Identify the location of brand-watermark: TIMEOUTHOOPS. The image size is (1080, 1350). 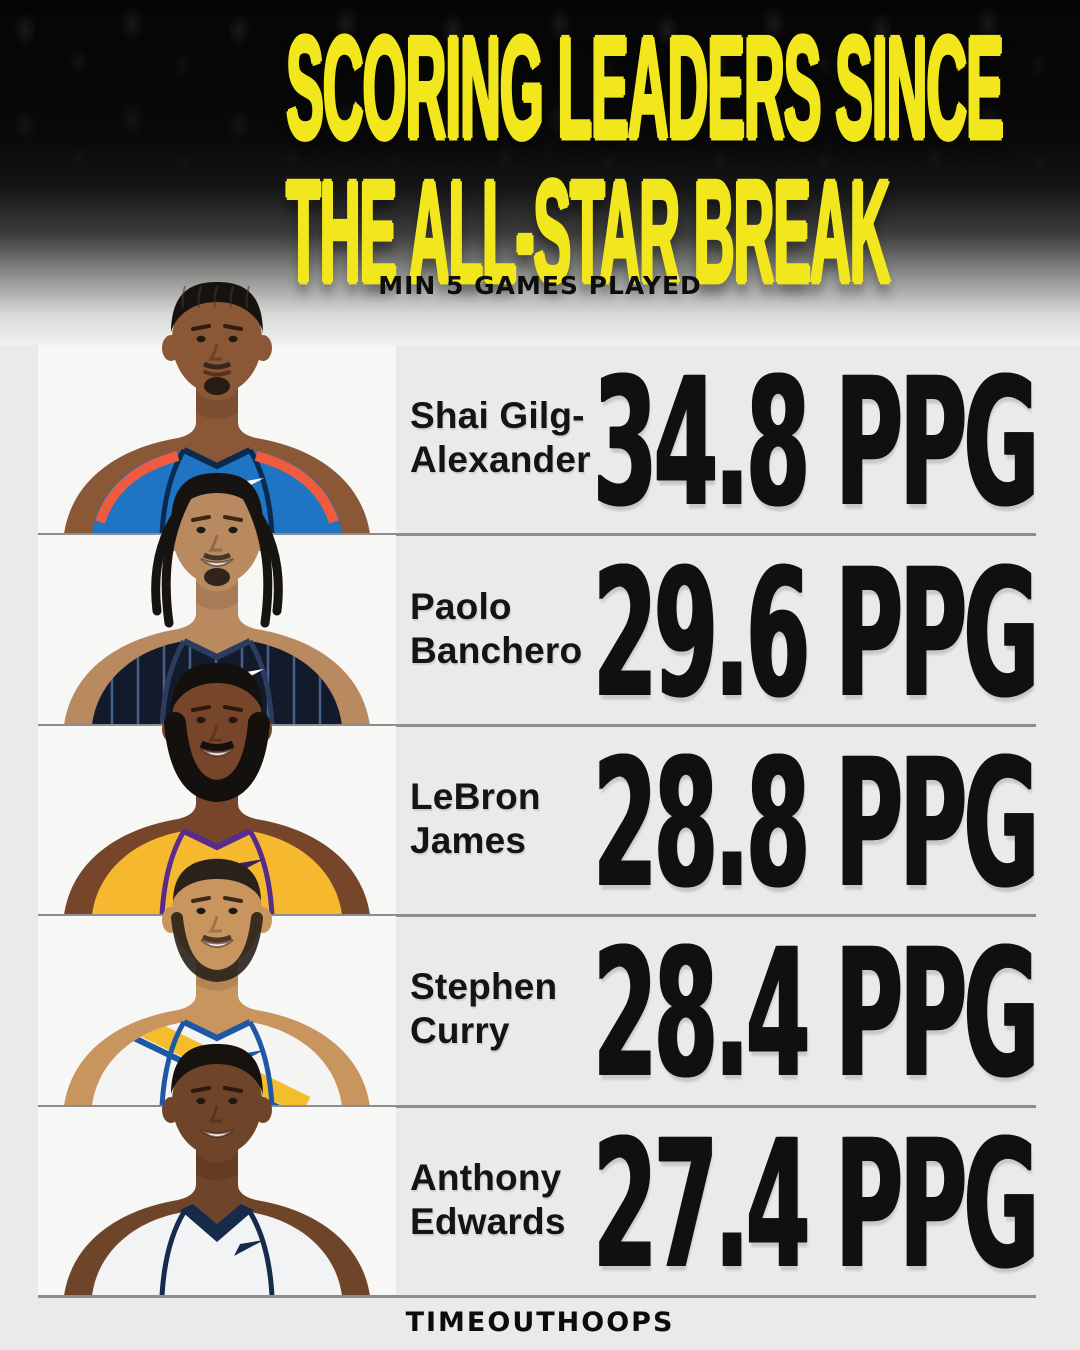
(540, 1322).